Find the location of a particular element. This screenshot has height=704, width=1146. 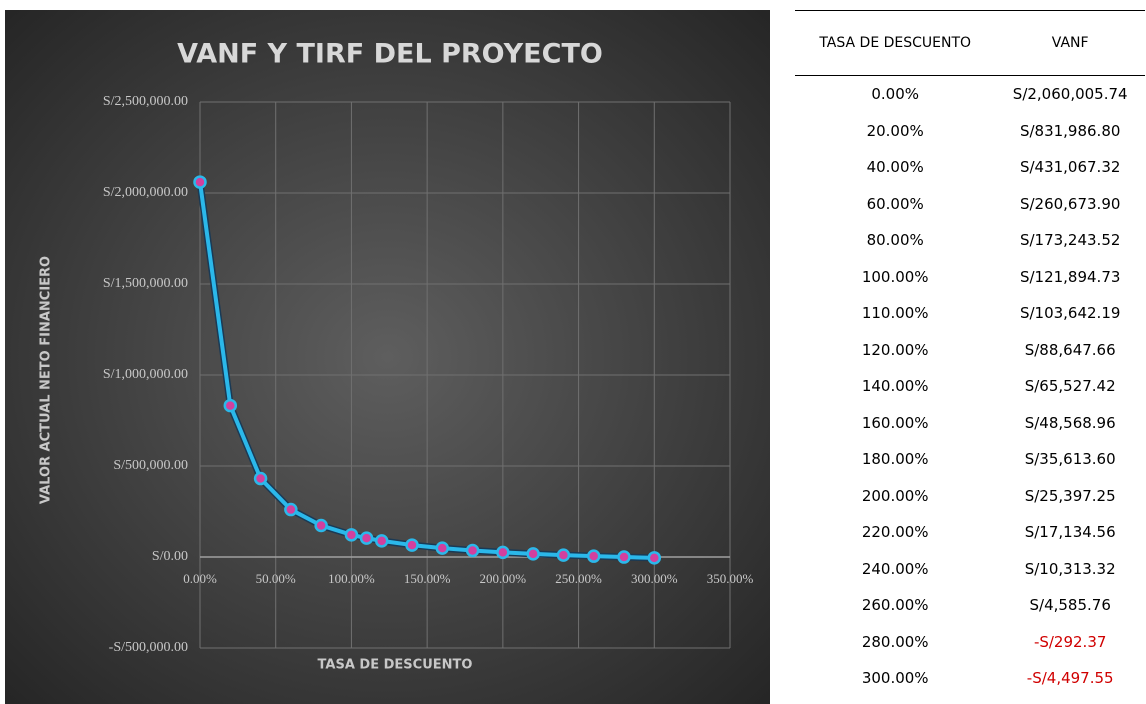

table-cell: 80.00% is located at coordinates (895, 240).